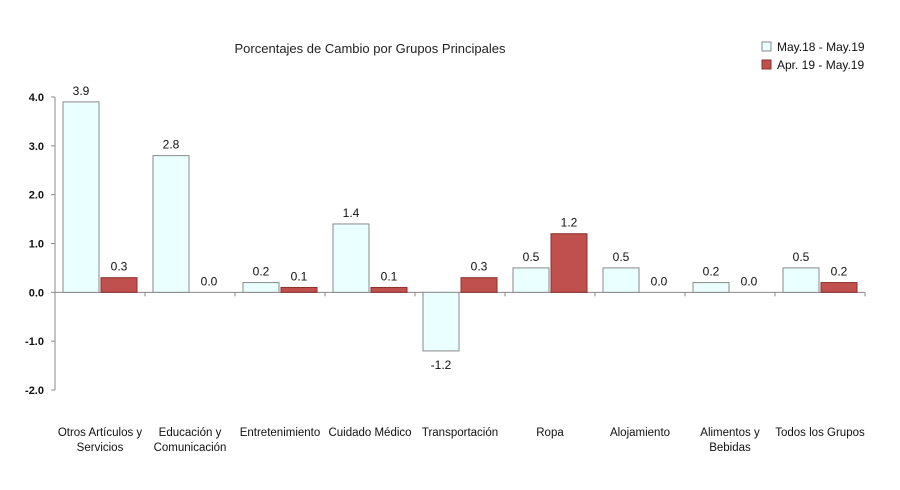 The width and height of the screenshot is (900, 490). I want to click on category-label: Alojamiento, so click(640, 433).